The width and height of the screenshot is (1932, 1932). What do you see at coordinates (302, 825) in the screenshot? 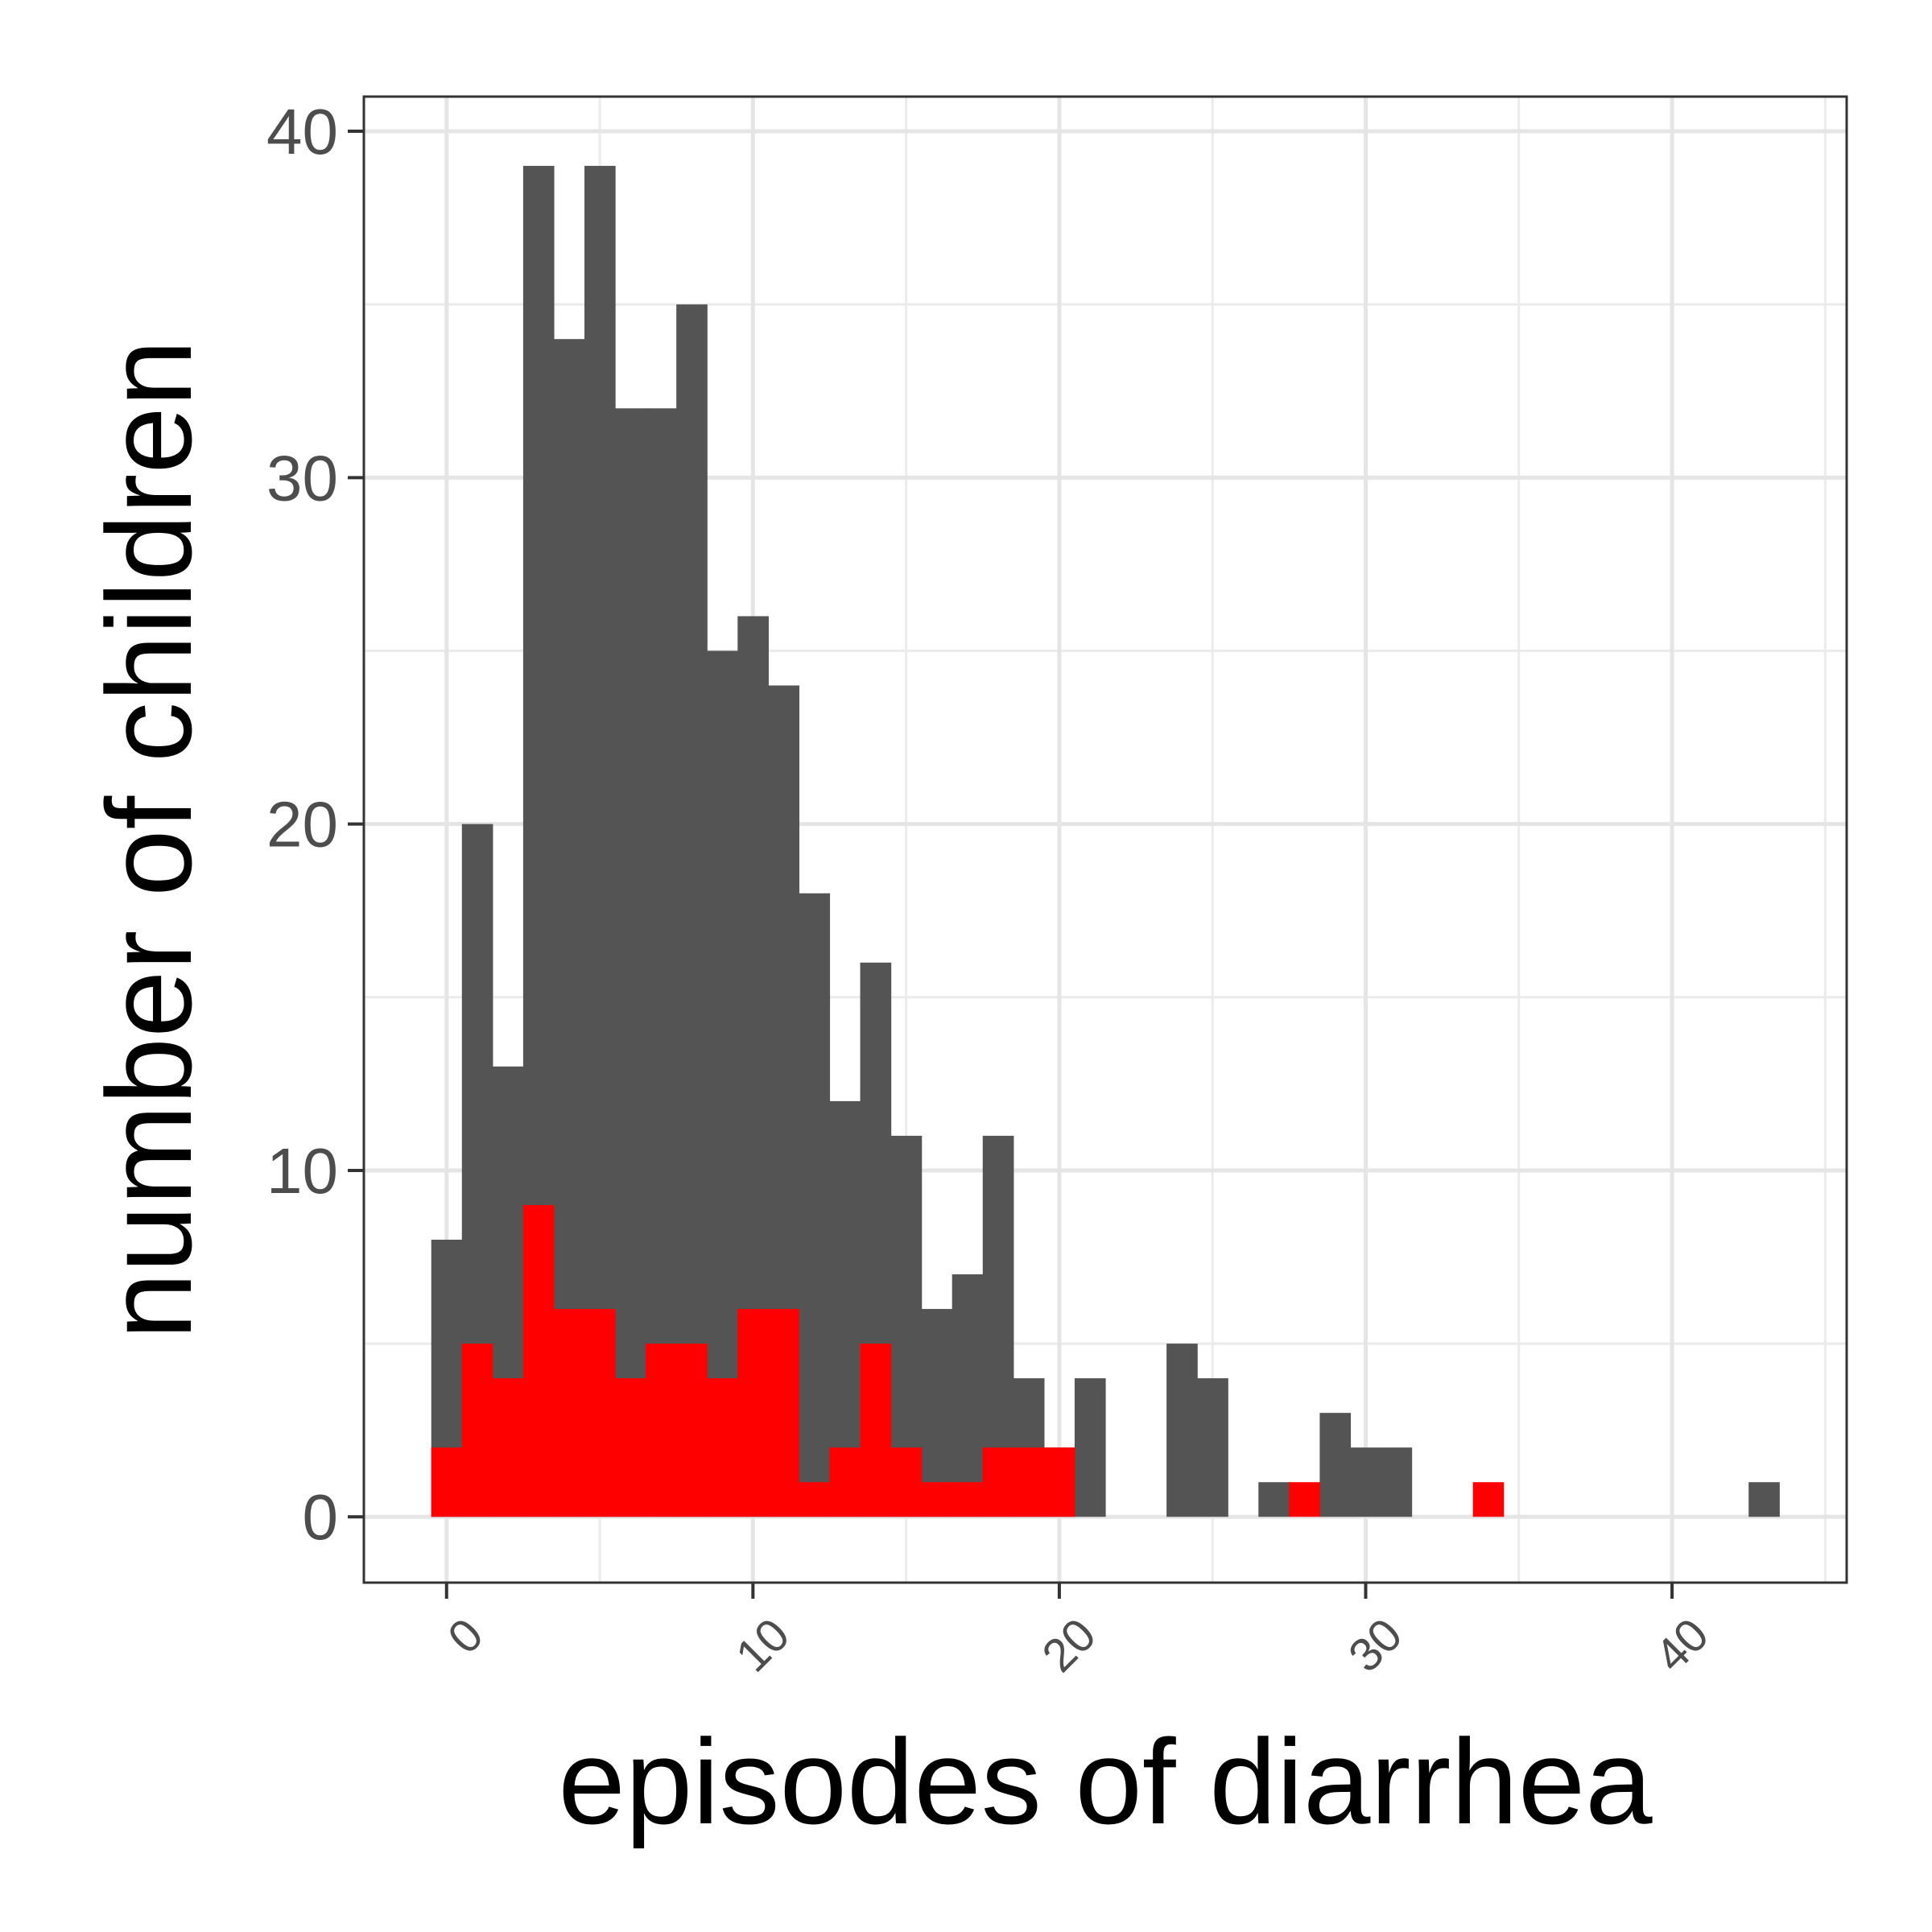
I see `y-tick-label: 20` at bounding box center [302, 825].